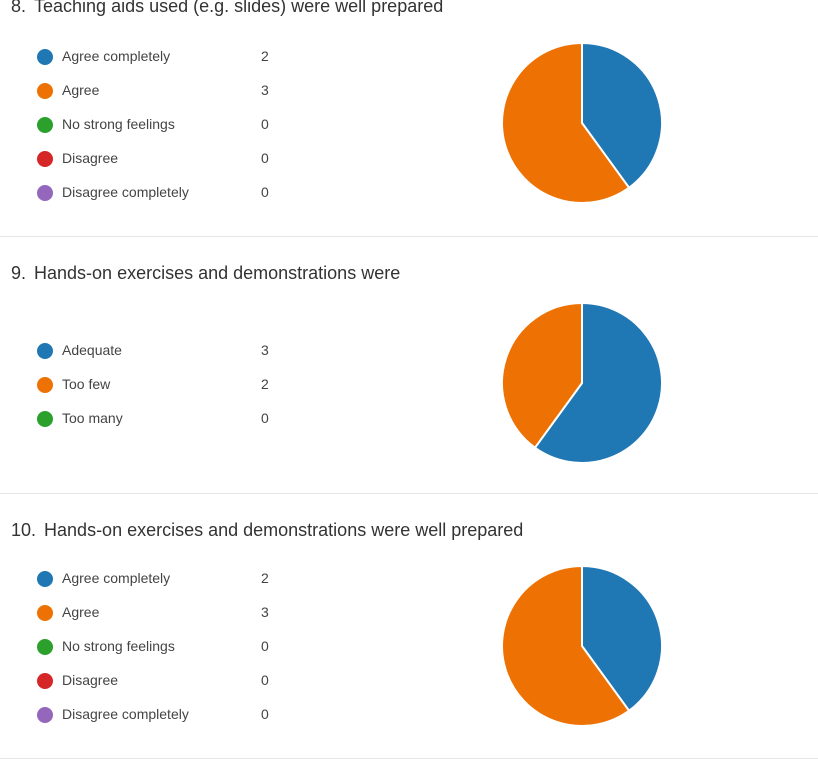 Image resolution: width=818 pixels, height=759 pixels. What do you see at coordinates (167, 426) in the screenshot?
I see `legend-item: Too many 0` at bounding box center [167, 426].